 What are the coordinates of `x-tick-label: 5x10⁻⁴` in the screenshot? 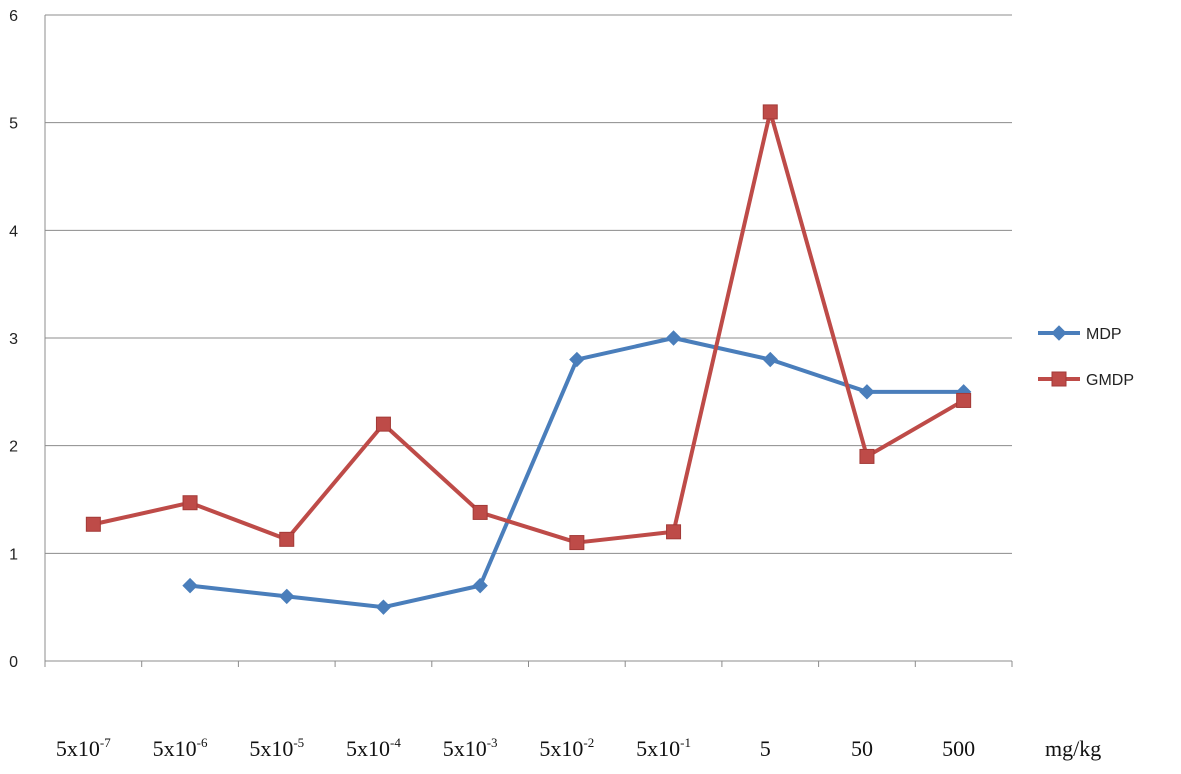 It's located at (373, 748).